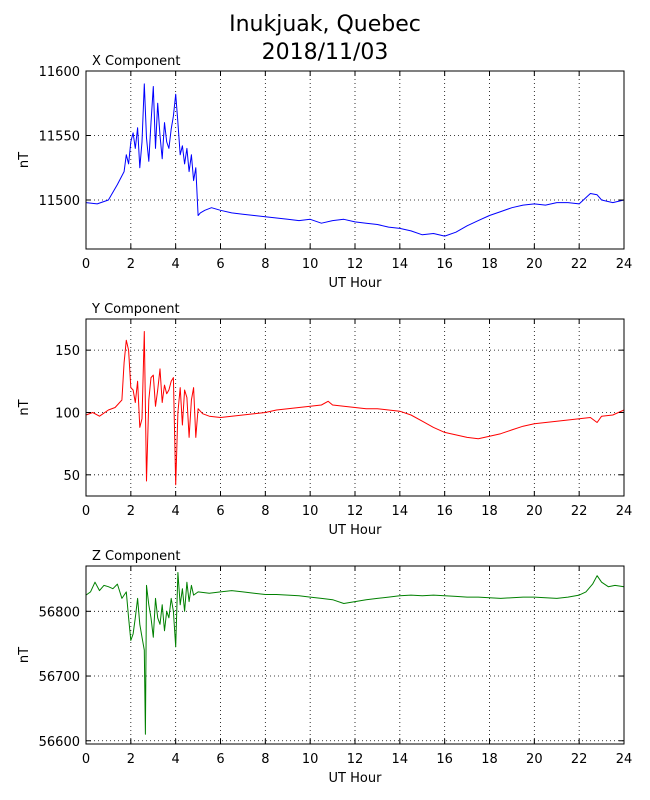  What do you see at coordinates (71, 476) in the screenshot?
I see `y-tick-label: 50` at bounding box center [71, 476].